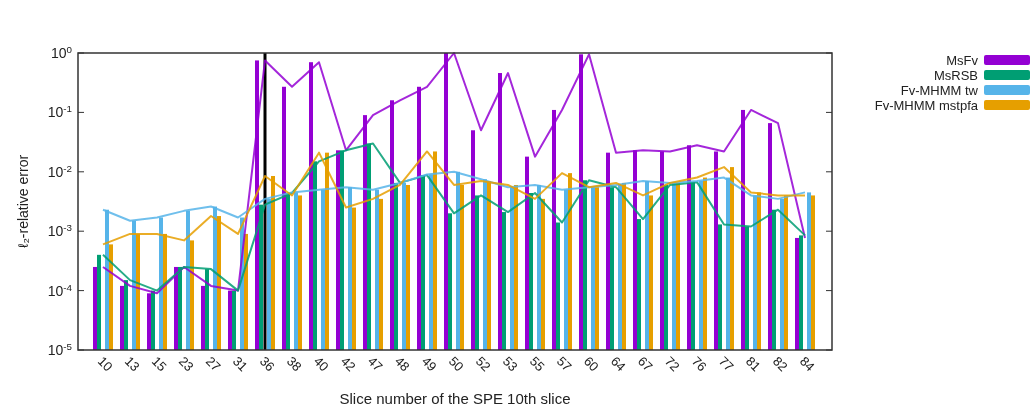 The image size is (1035, 414). Describe the element at coordinates (537, 364) in the screenshot. I see `x-tick-label: 55` at that location.